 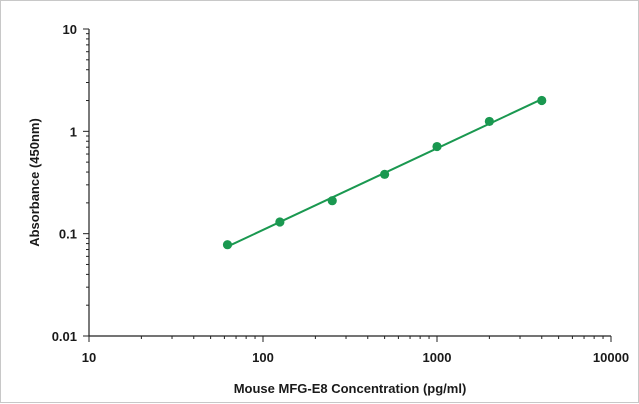 What do you see at coordinates (68, 234) in the screenshot?
I see `y-tick-label: 0.1` at bounding box center [68, 234].